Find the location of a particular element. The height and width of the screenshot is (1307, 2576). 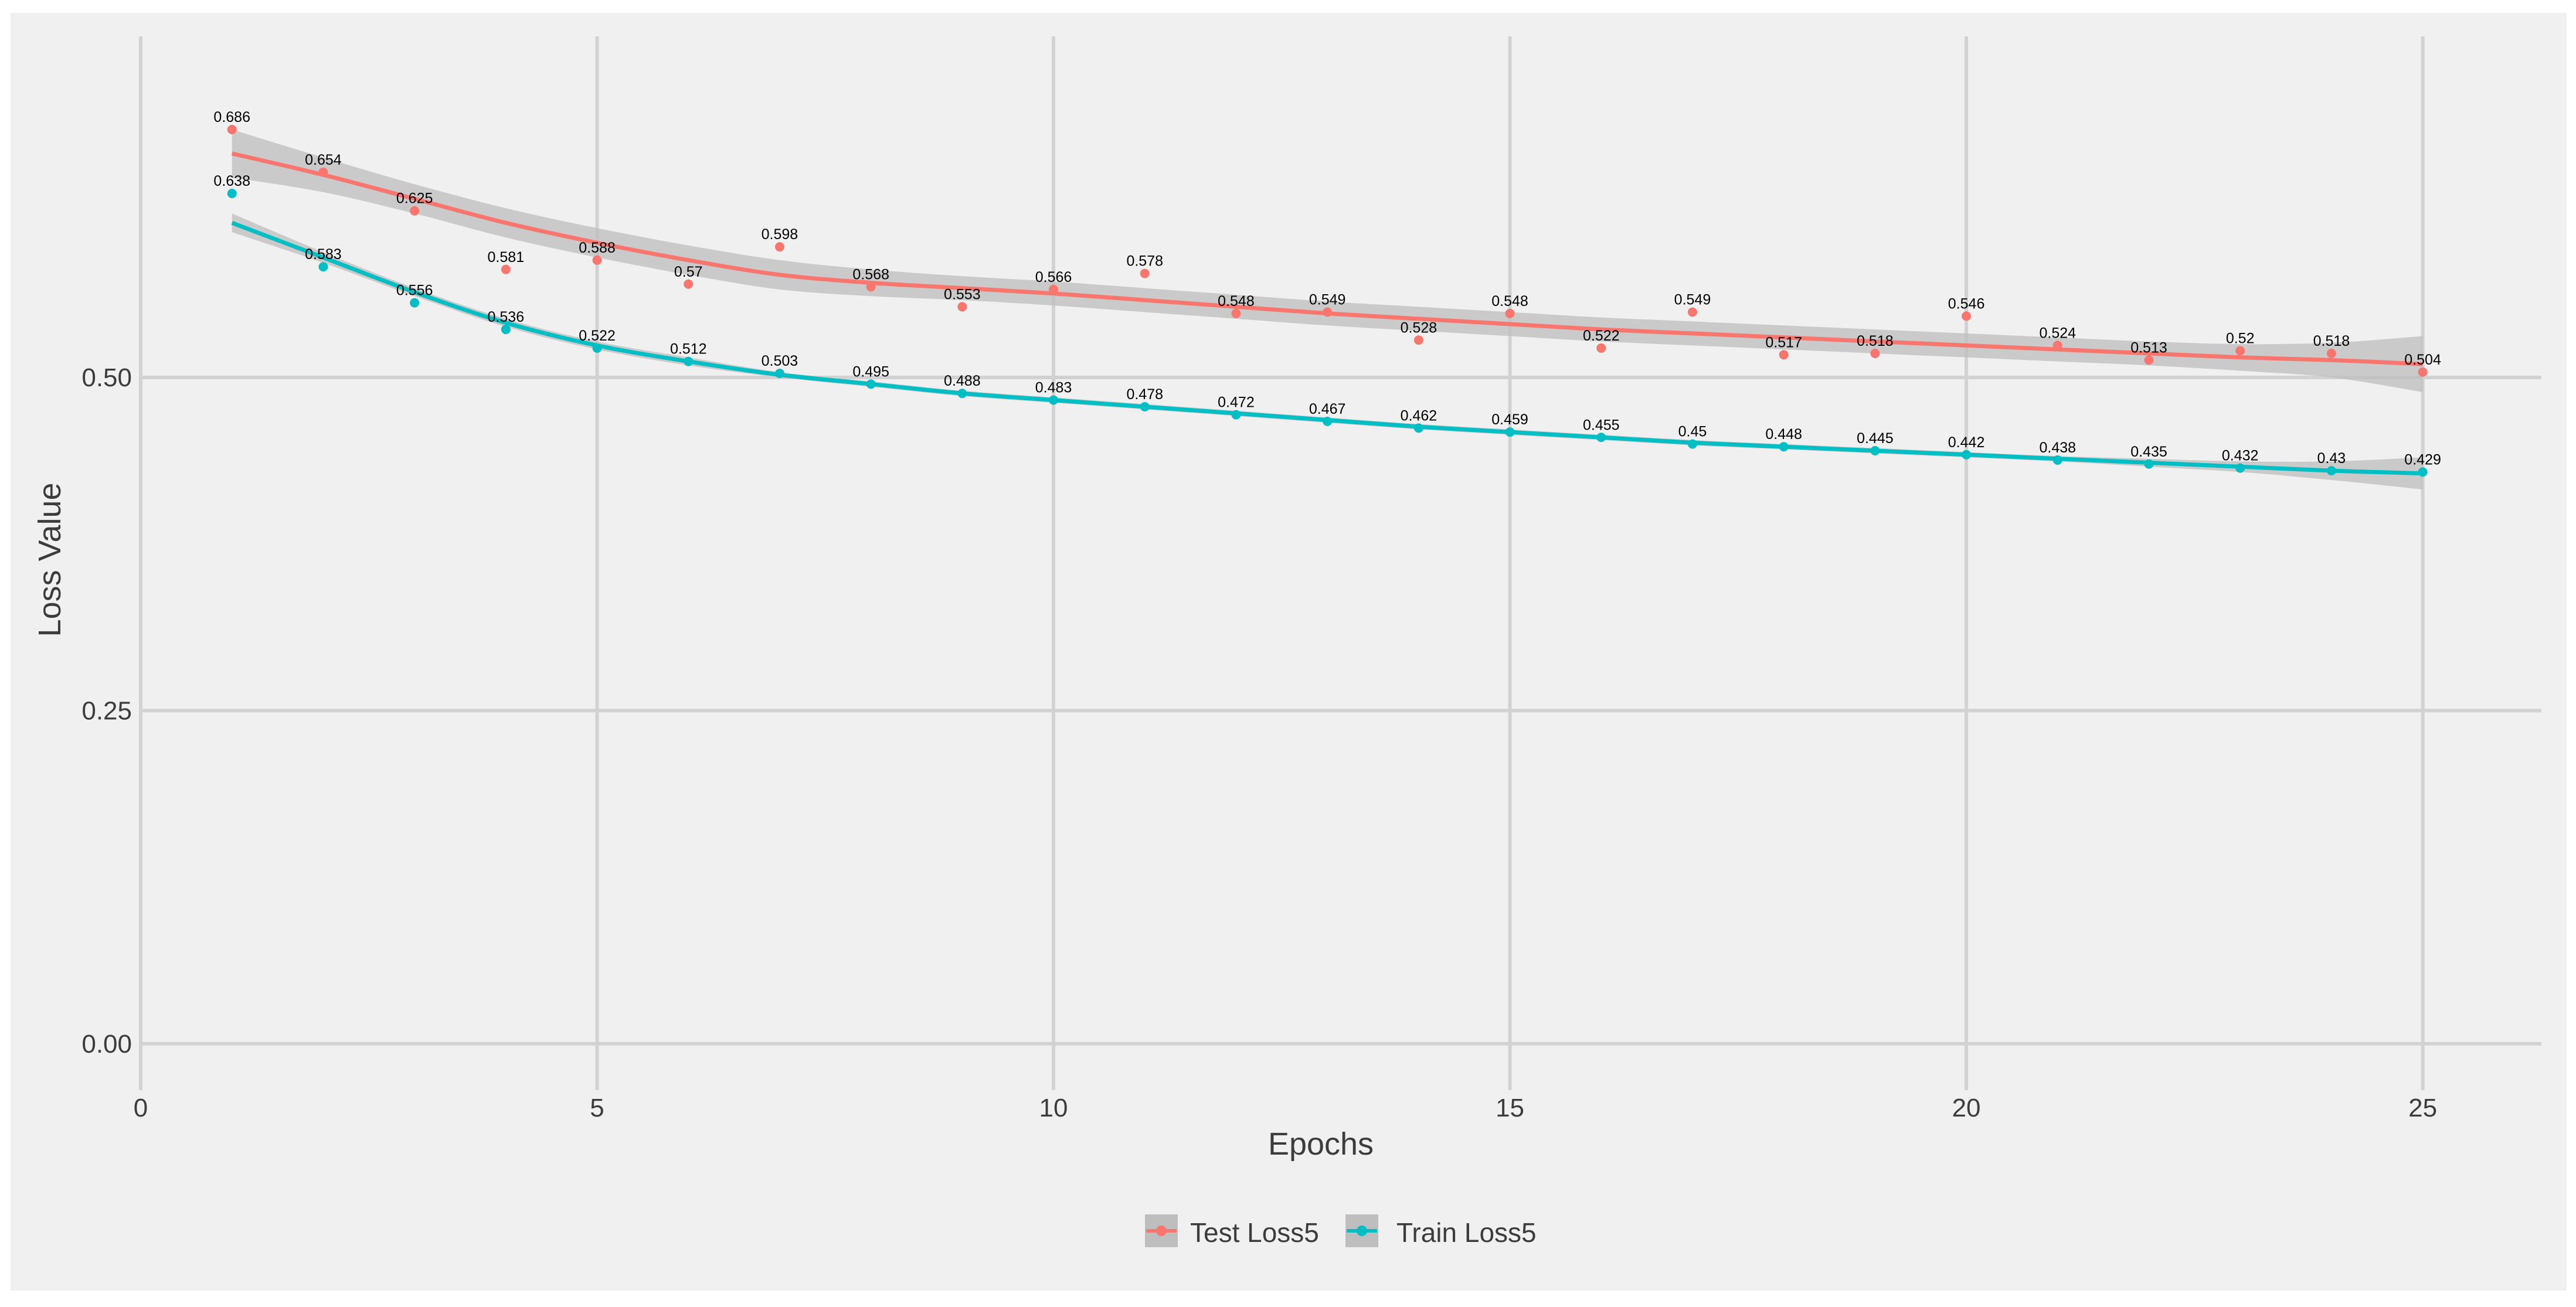

data-label-train: 0.435 is located at coordinates (2148, 452).